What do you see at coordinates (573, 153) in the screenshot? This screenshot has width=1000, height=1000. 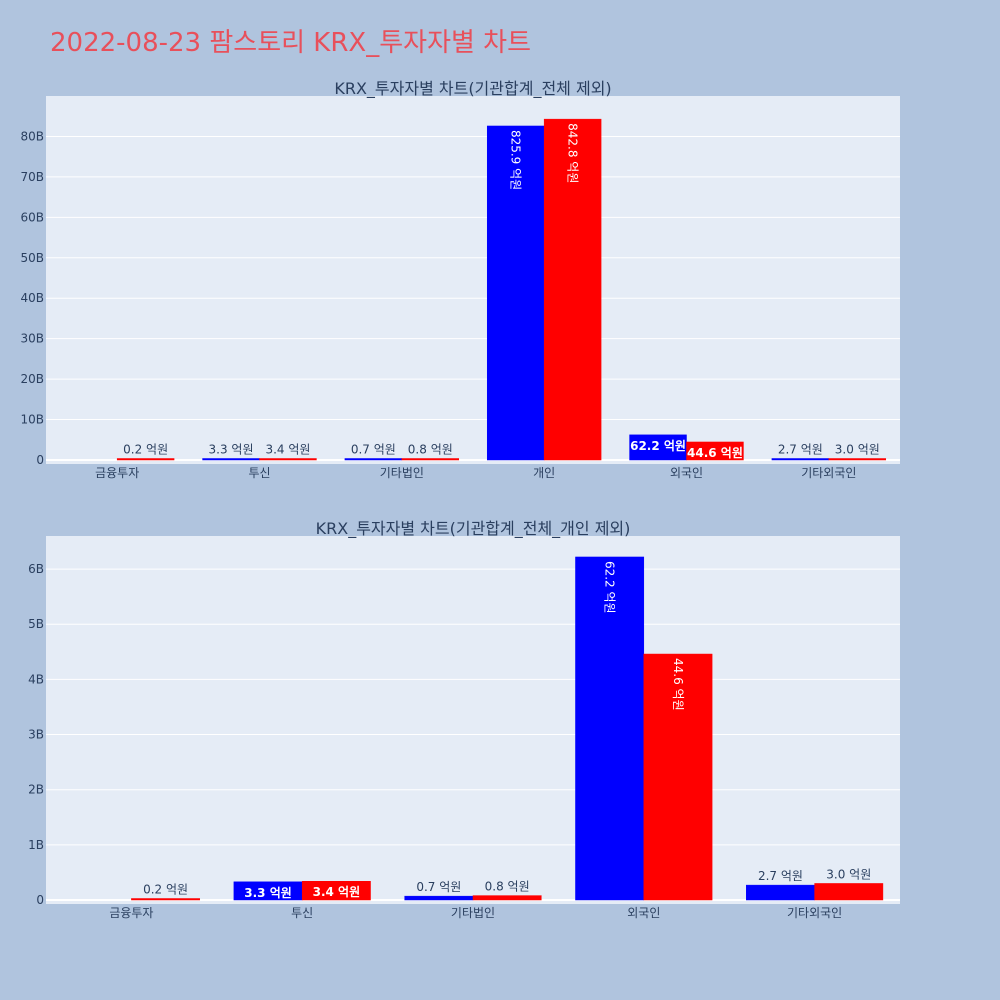 I see `data-label: 842.8 억원` at bounding box center [573, 153].